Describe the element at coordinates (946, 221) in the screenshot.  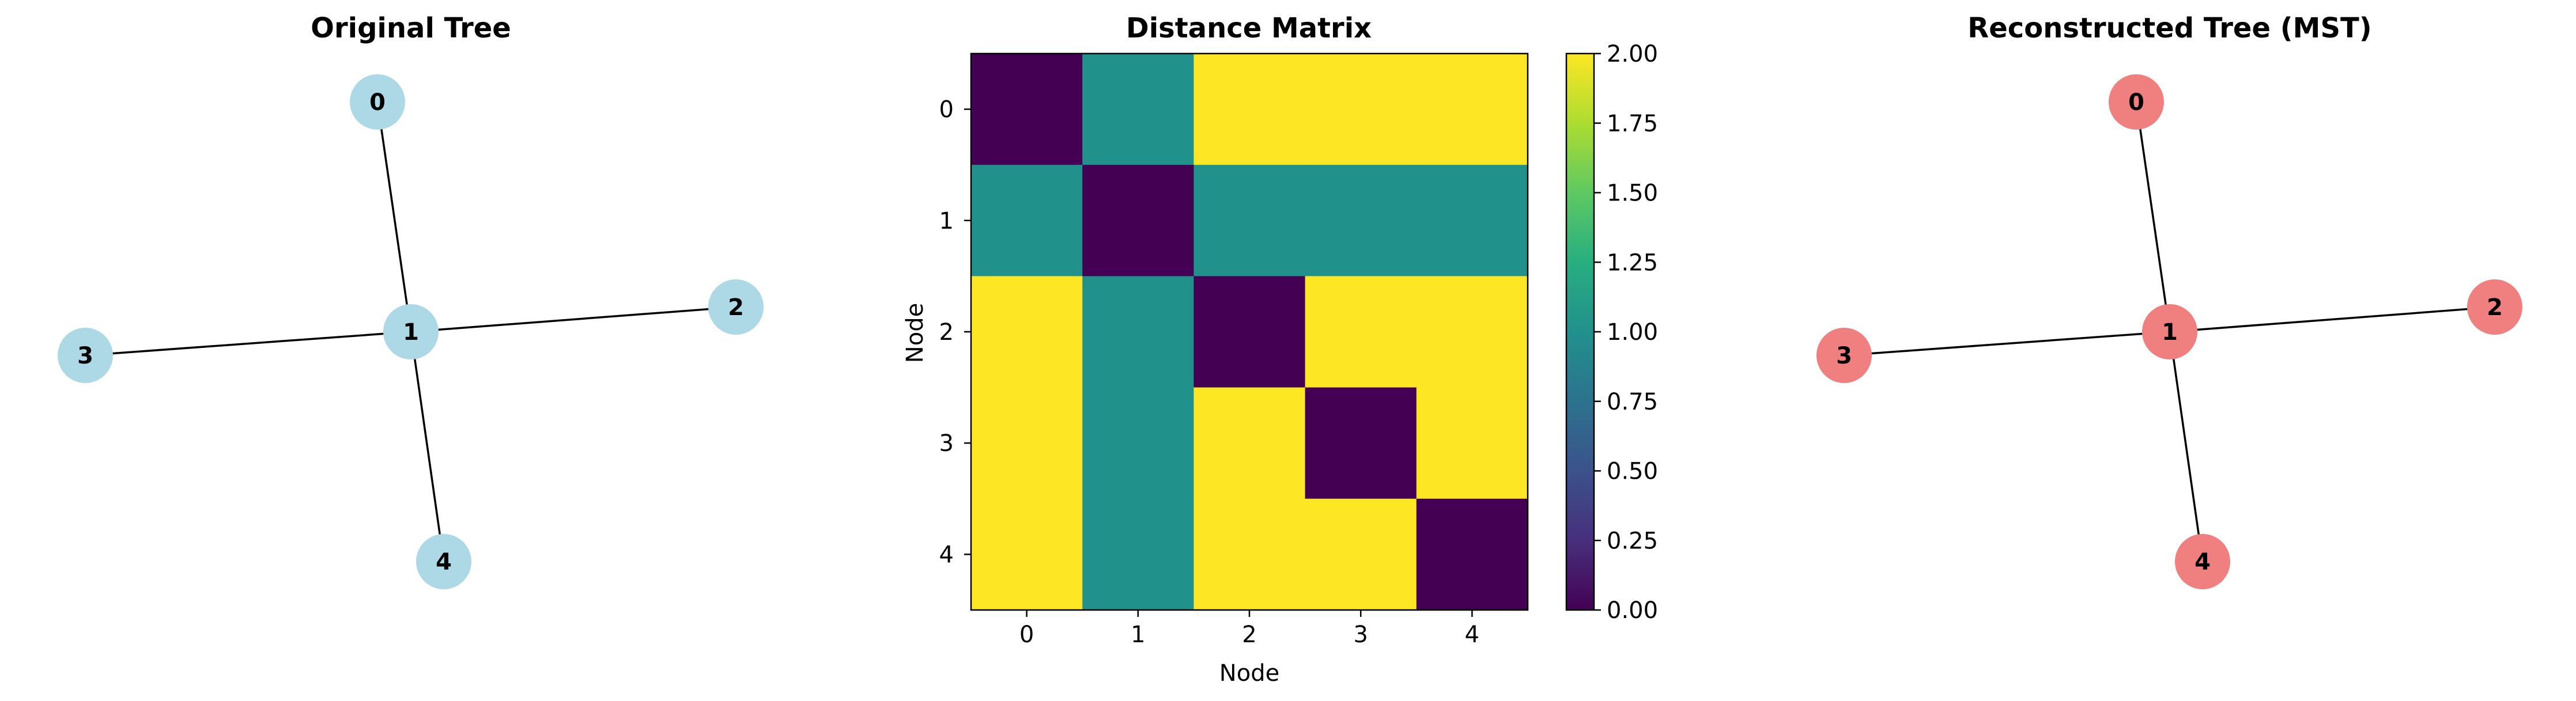
I see `heatmap-y-tick-label-1: 1` at that location.